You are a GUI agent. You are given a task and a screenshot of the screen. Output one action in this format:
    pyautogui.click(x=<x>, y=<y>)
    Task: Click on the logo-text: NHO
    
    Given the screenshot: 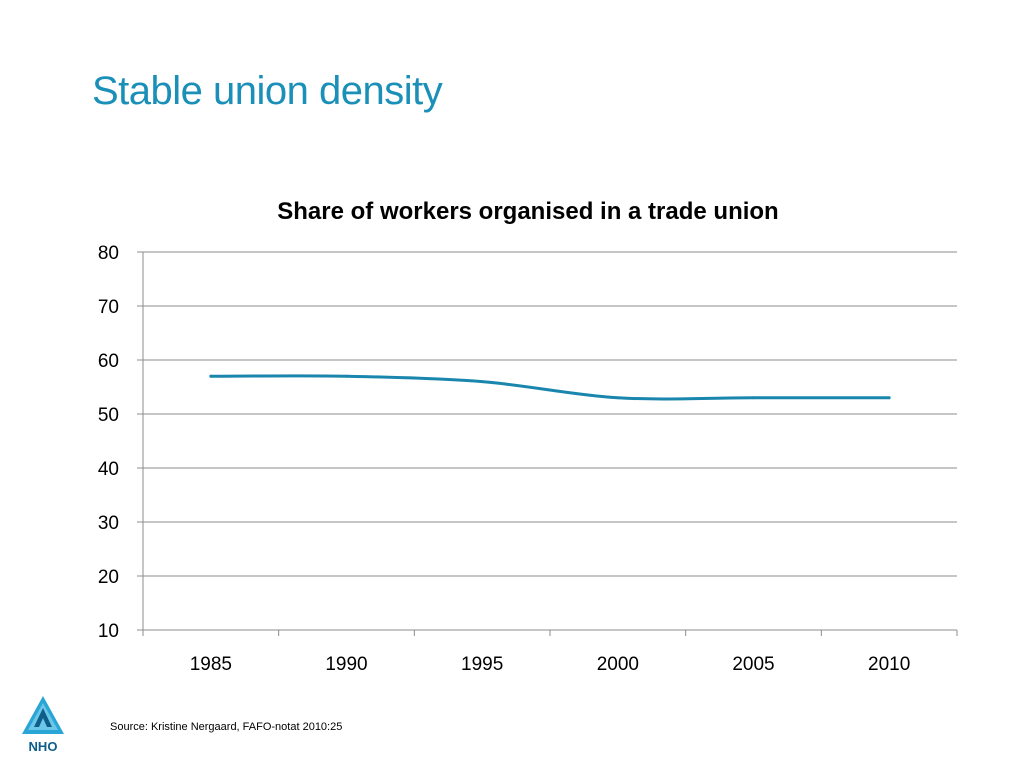 What is the action you would take?
    pyautogui.click(x=43, y=746)
    